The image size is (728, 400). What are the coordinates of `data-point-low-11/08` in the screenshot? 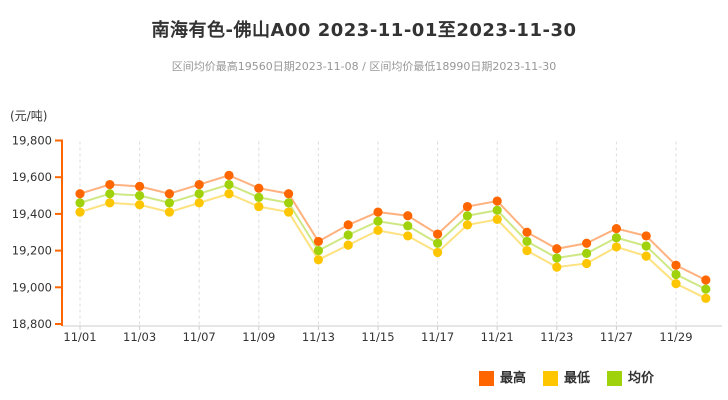 It's located at (229, 194).